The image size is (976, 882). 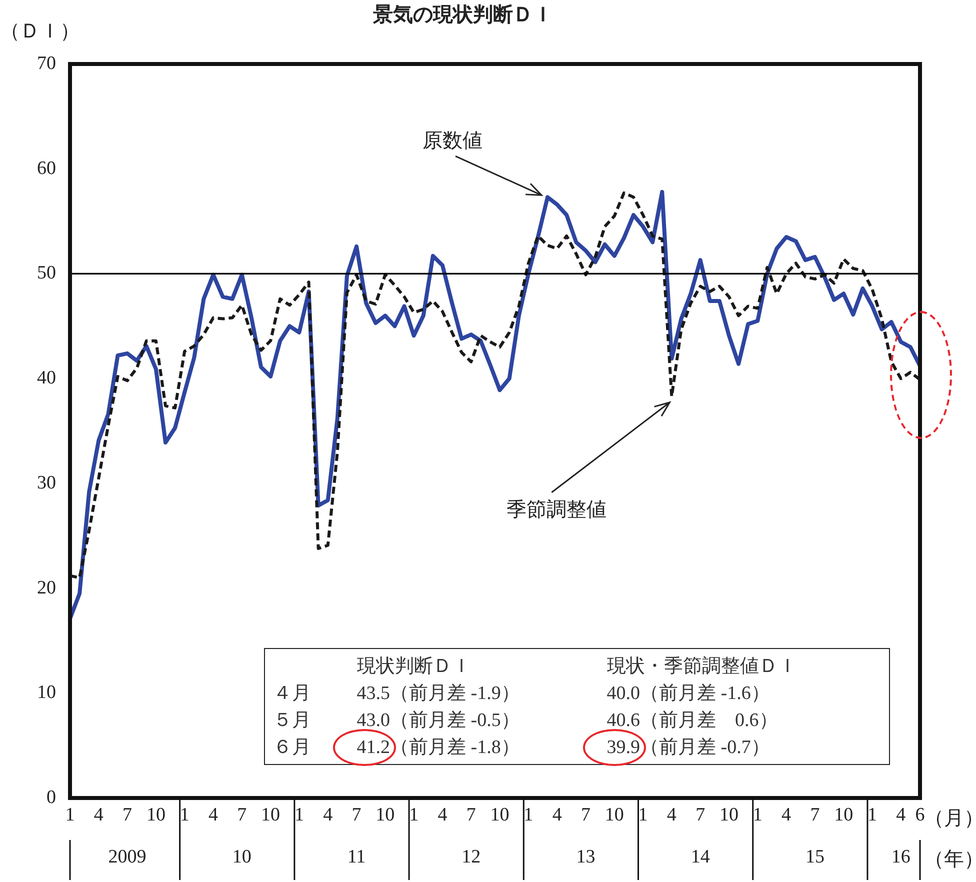 I want to click on annotation: 現状・季節調整値ＤＩ, so click(x=702, y=666).